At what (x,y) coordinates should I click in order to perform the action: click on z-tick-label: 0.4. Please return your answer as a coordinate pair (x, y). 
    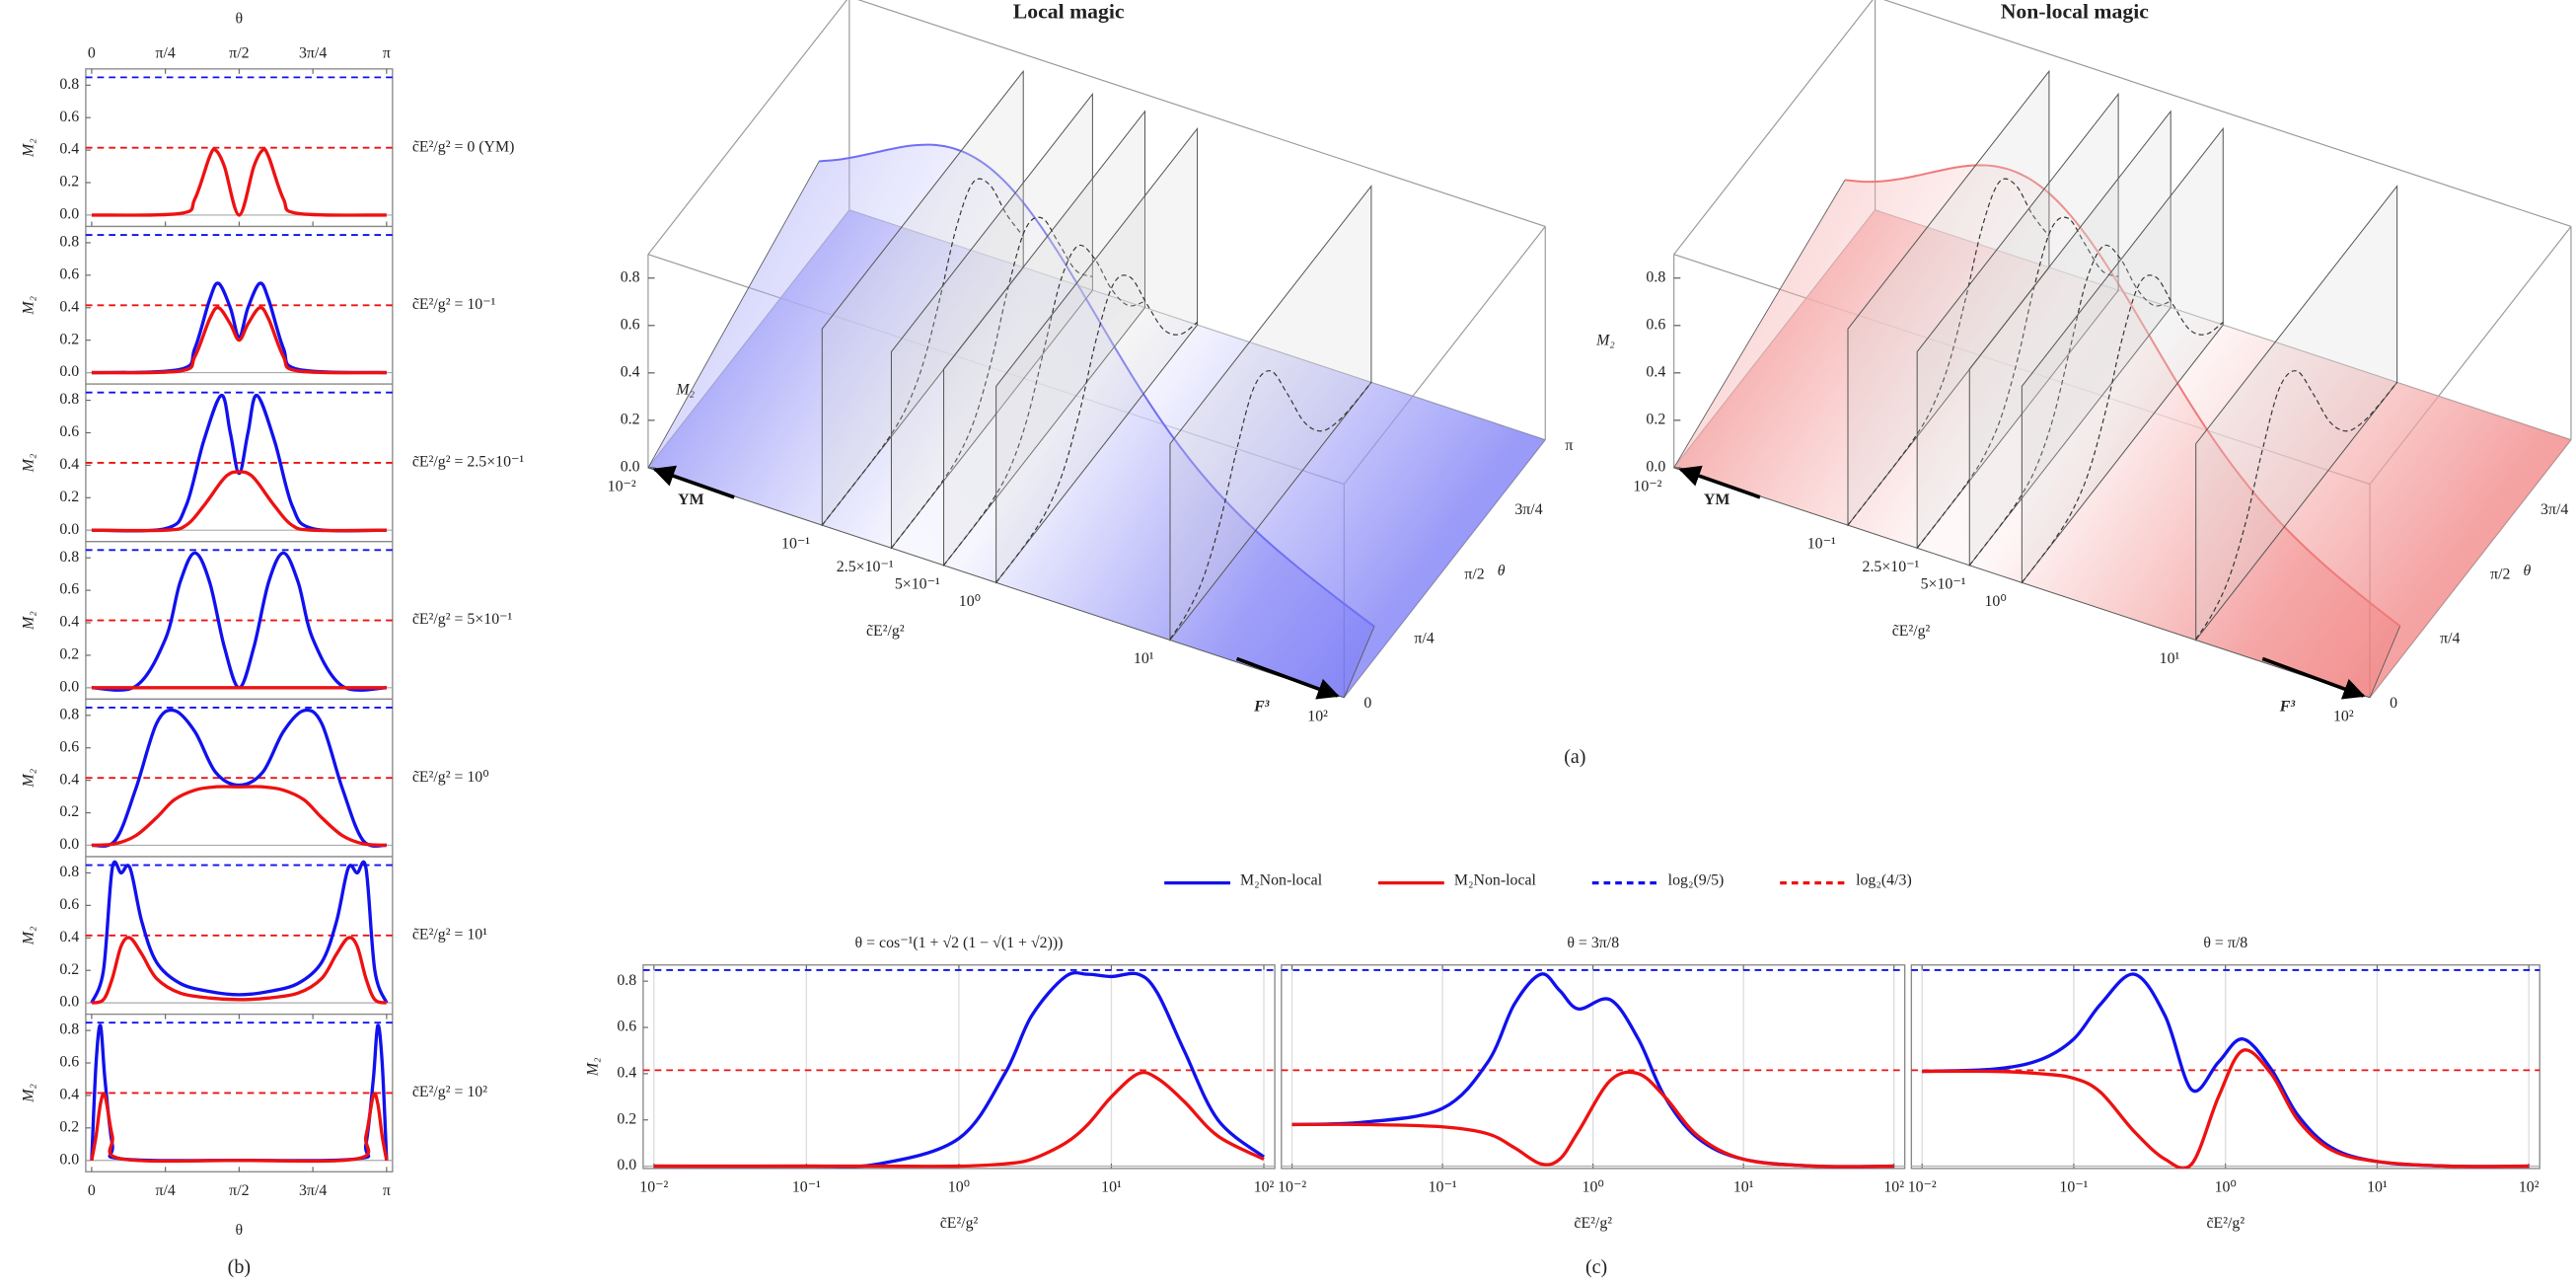
    Looking at the image, I should click on (1655, 371).